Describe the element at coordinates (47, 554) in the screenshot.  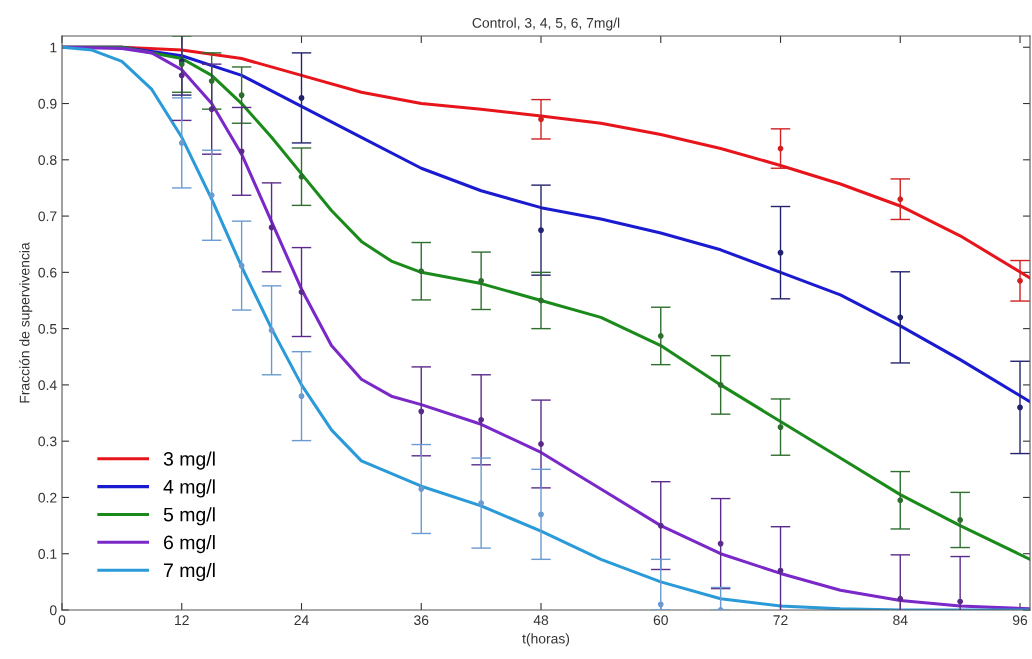
I see `y-tick-label: 0.1` at that location.